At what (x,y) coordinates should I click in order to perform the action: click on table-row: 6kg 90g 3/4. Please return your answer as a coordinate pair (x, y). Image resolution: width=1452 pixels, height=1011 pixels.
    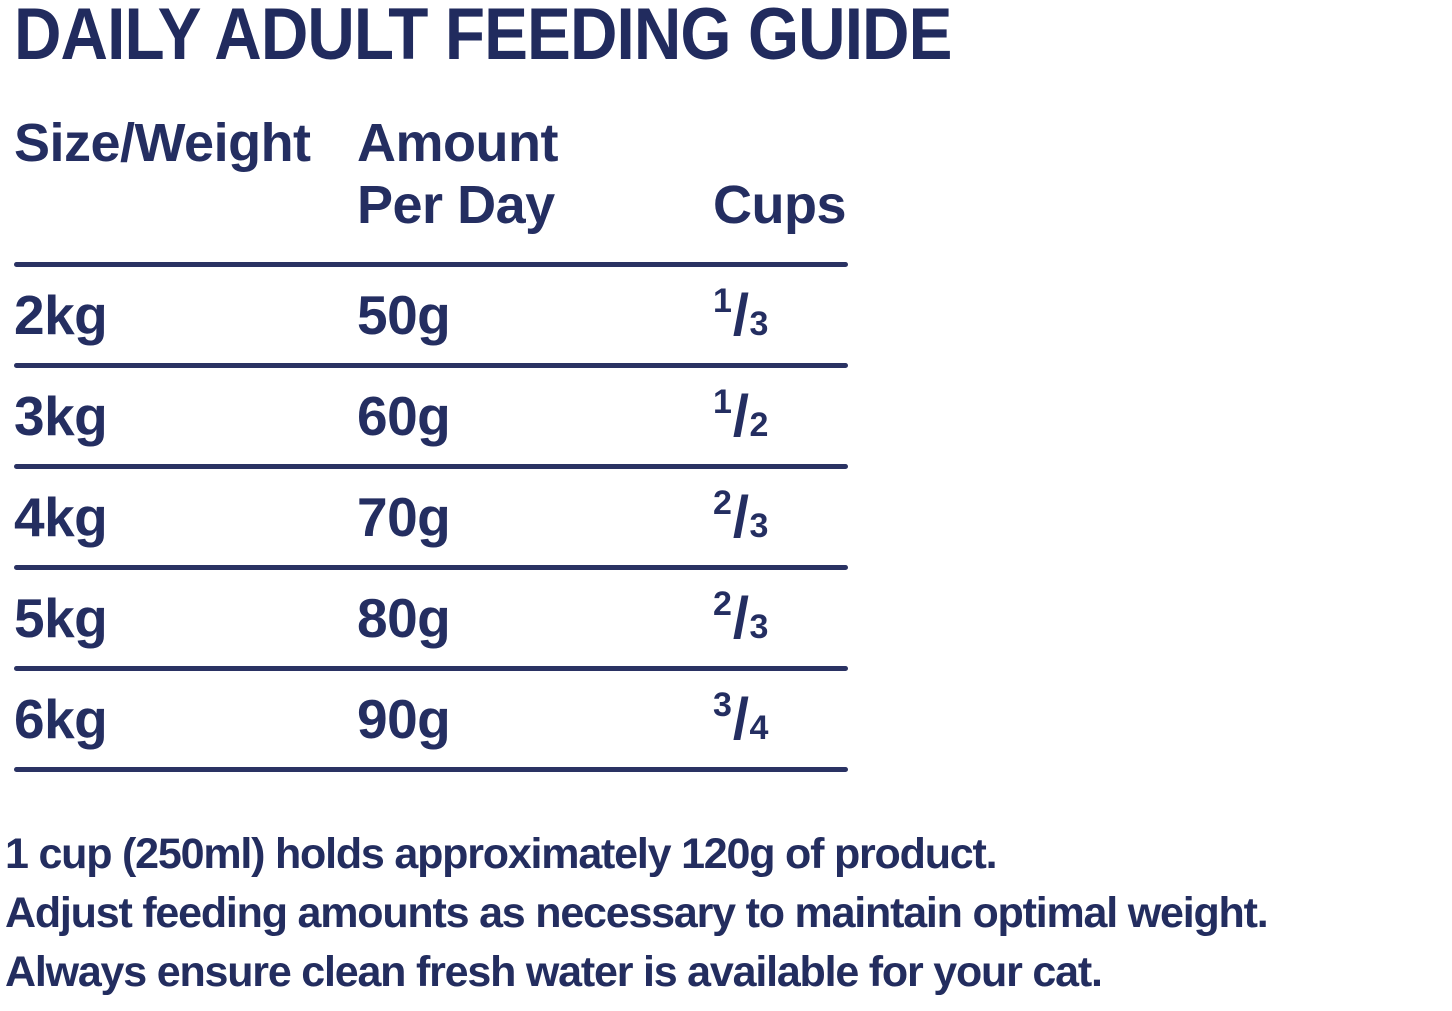
    Looking at the image, I should click on (431, 719).